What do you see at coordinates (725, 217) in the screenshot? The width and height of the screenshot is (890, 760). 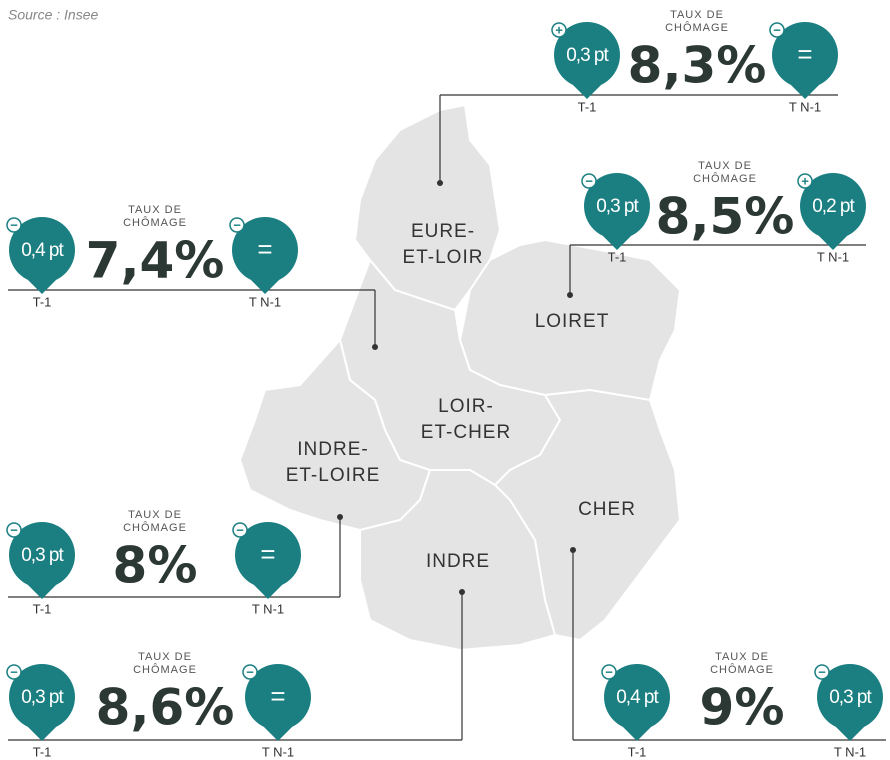 I see `rate: 8,5%` at bounding box center [725, 217].